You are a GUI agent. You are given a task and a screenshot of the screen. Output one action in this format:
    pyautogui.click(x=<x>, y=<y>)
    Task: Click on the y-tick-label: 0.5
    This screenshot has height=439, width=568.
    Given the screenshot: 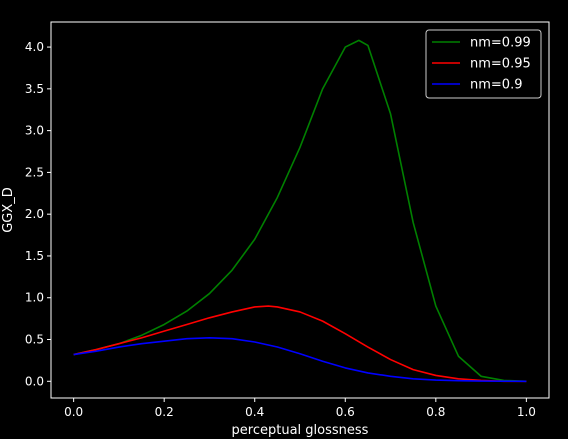 What is the action you would take?
    pyautogui.click(x=34, y=340)
    